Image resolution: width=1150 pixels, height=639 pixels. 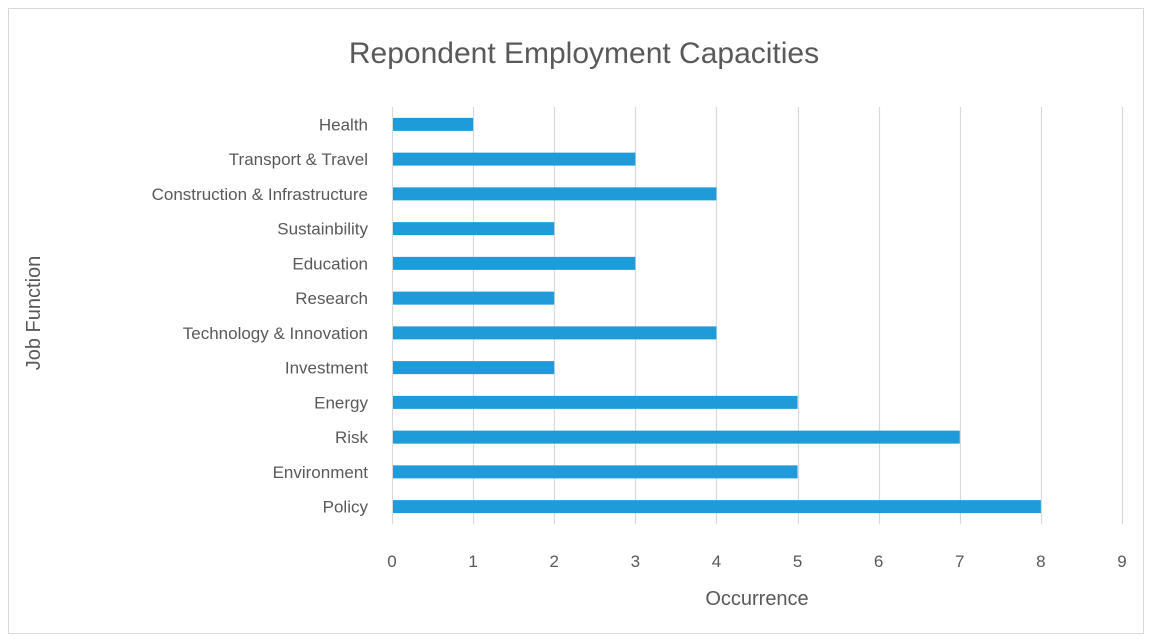 What do you see at coordinates (346, 507) in the screenshot?
I see `y-tick-label: Policy` at bounding box center [346, 507].